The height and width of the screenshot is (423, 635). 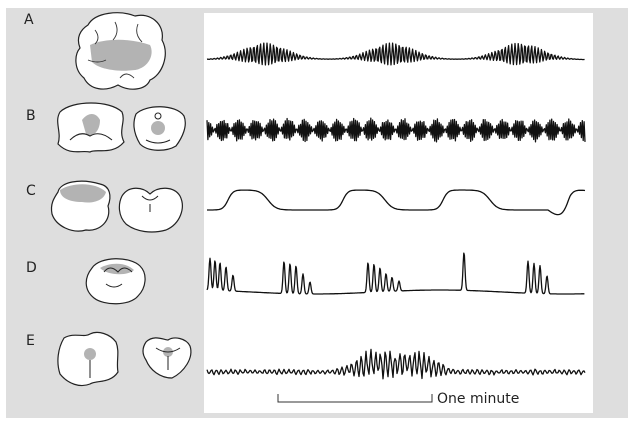 I want to click on brain-drawing-c, so click(x=116, y=206).